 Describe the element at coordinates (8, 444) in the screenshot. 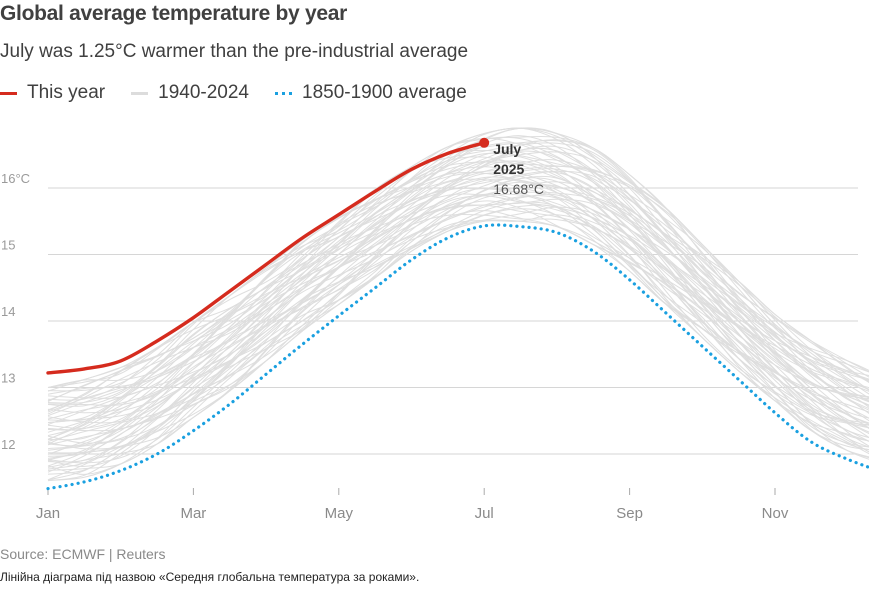

I see `y-tick-label: 12` at that location.